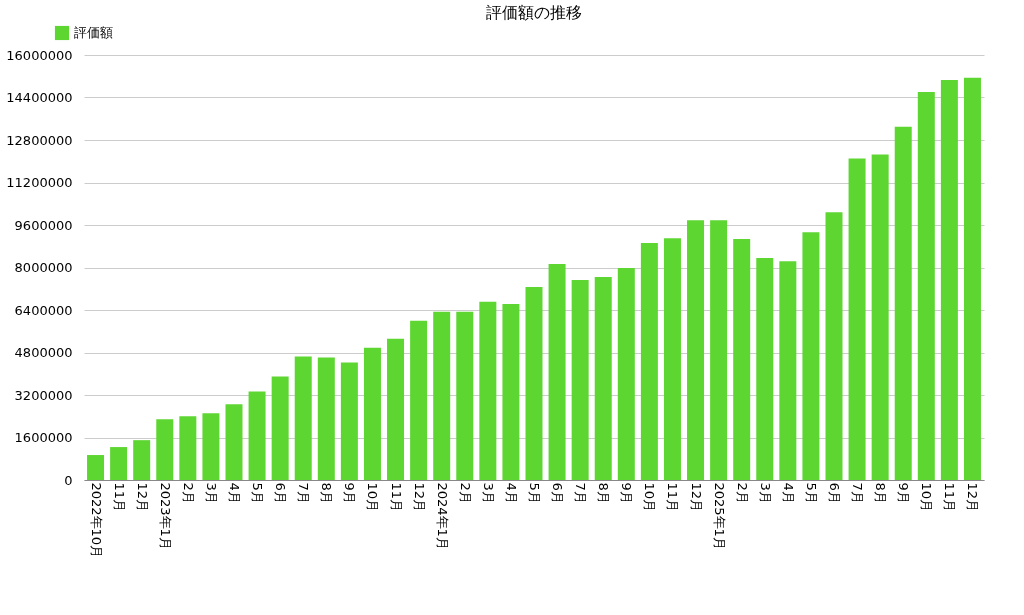 This screenshot has width=1024, height=615. Describe the element at coordinates (96, 520) in the screenshot. I see `x-tick-label: 2022年10月` at that location.